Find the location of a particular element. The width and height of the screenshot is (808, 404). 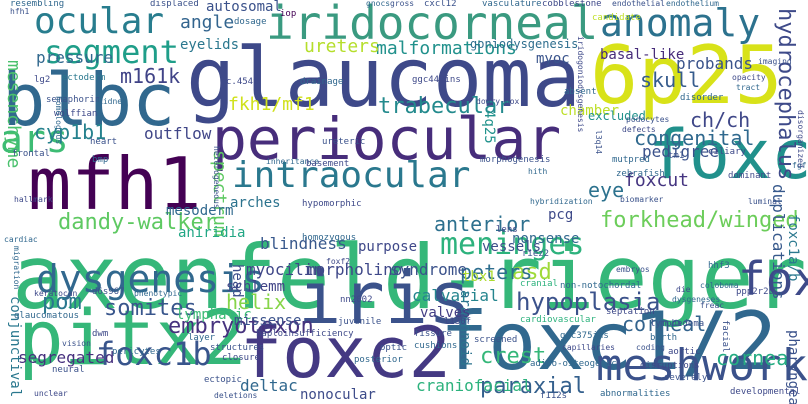

word-blbc: blbc is located at coordinates (89, 100).